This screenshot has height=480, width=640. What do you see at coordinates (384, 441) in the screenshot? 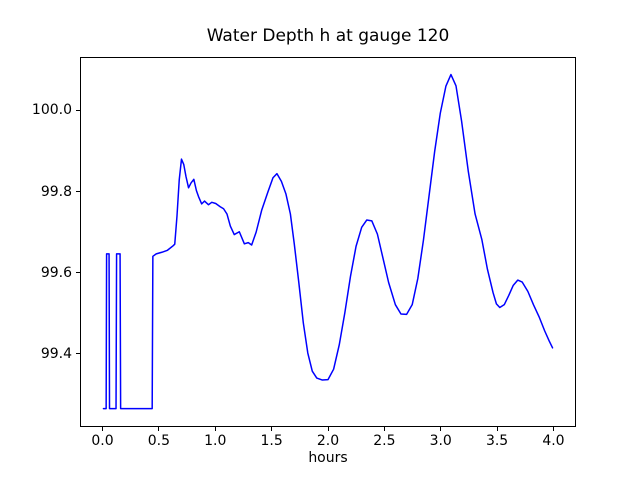
I see `x-tick-label: 2.5` at bounding box center [384, 441].